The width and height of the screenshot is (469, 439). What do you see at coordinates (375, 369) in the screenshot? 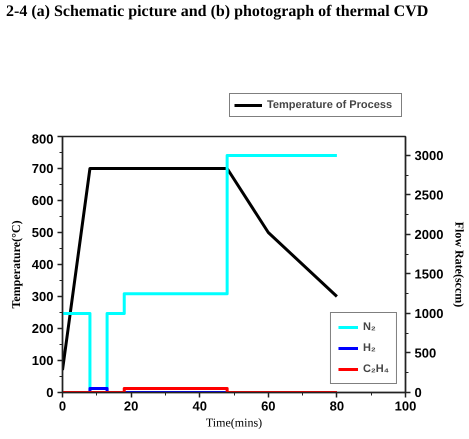
I see `legend-label: C₂H₄` at bounding box center [375, 369].